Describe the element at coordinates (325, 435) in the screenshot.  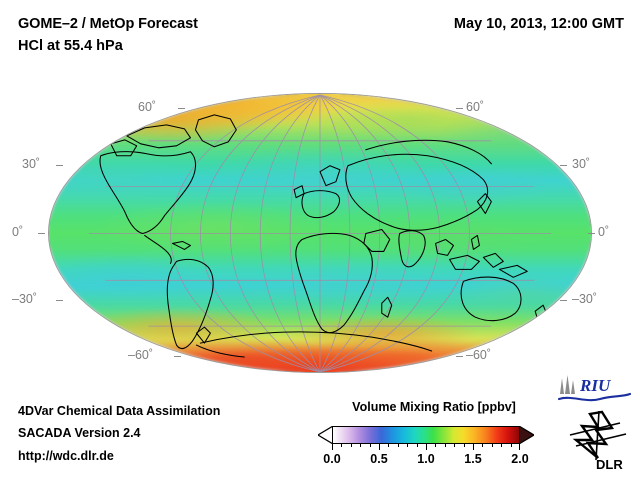
I see `colorbar-underflow-arrow-icon` at that location.